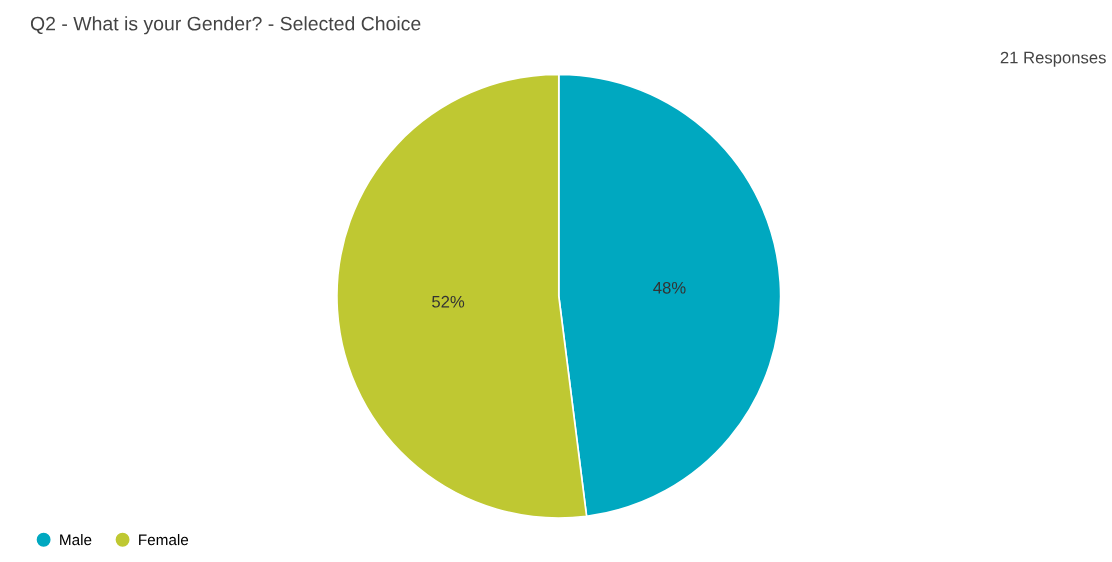 The width and height of the screenshot is (1112, 562). Describe the element at coordinates (1053, 59) in the screenshot. I see `text: 21 Responses` at that location.